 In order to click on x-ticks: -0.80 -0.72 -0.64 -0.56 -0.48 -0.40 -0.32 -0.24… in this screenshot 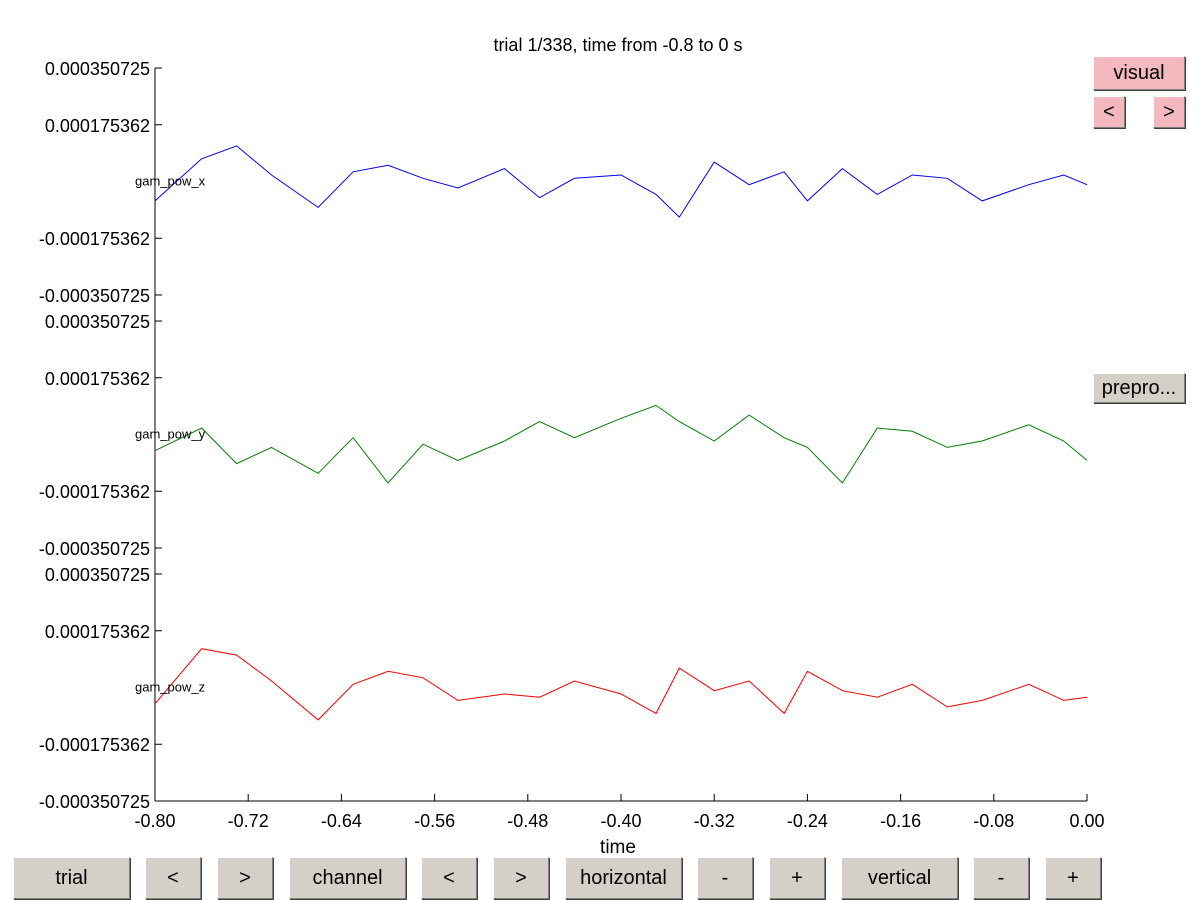, I will do `click(619, 812)`.